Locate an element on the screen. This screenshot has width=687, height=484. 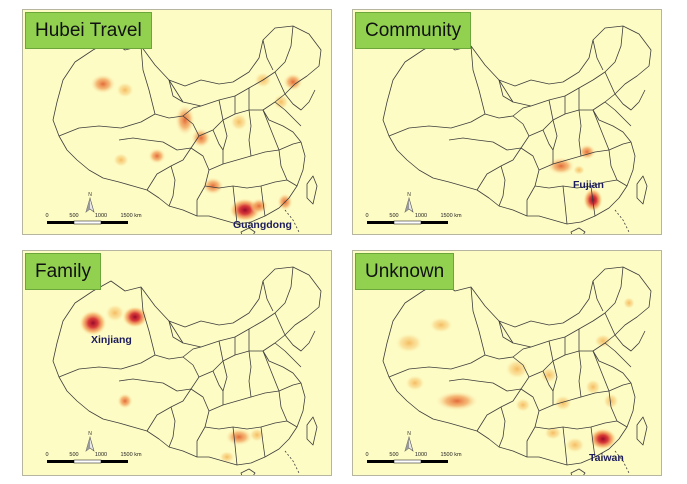
highlight-label: Taiwan is located at coordinates (606, 458).